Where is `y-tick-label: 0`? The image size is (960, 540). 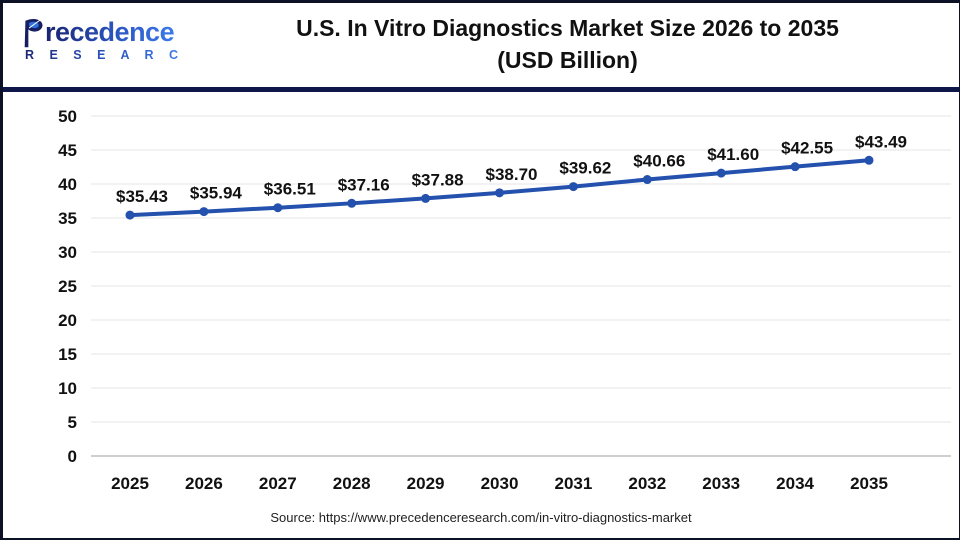 y-tick-label: 0 is located at coordinates (72, 456).